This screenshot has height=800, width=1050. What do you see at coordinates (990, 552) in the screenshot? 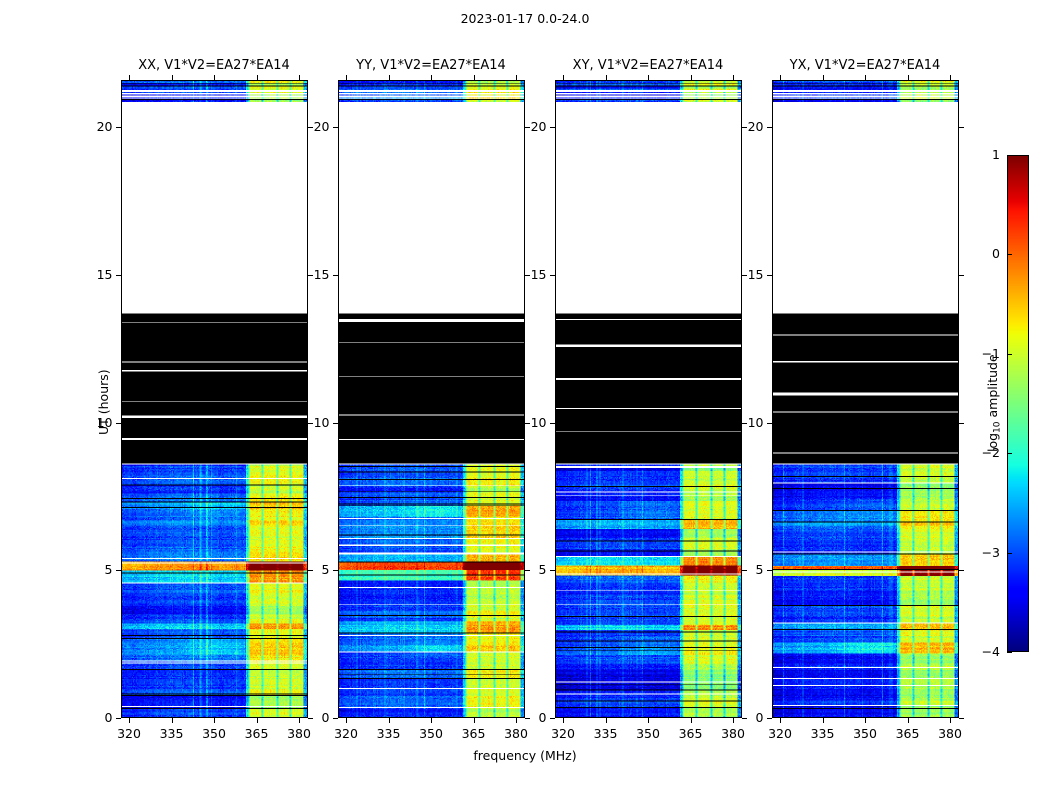
I see `colorbar-tick-label: −3` at bounding box center [990, 552].